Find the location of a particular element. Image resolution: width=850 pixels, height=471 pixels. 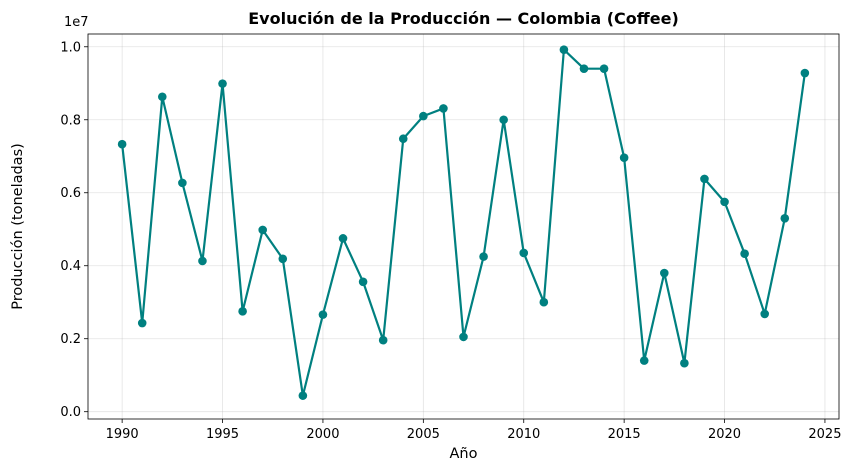

x-tick-label: 2000 is located at coordinates (322, 434).